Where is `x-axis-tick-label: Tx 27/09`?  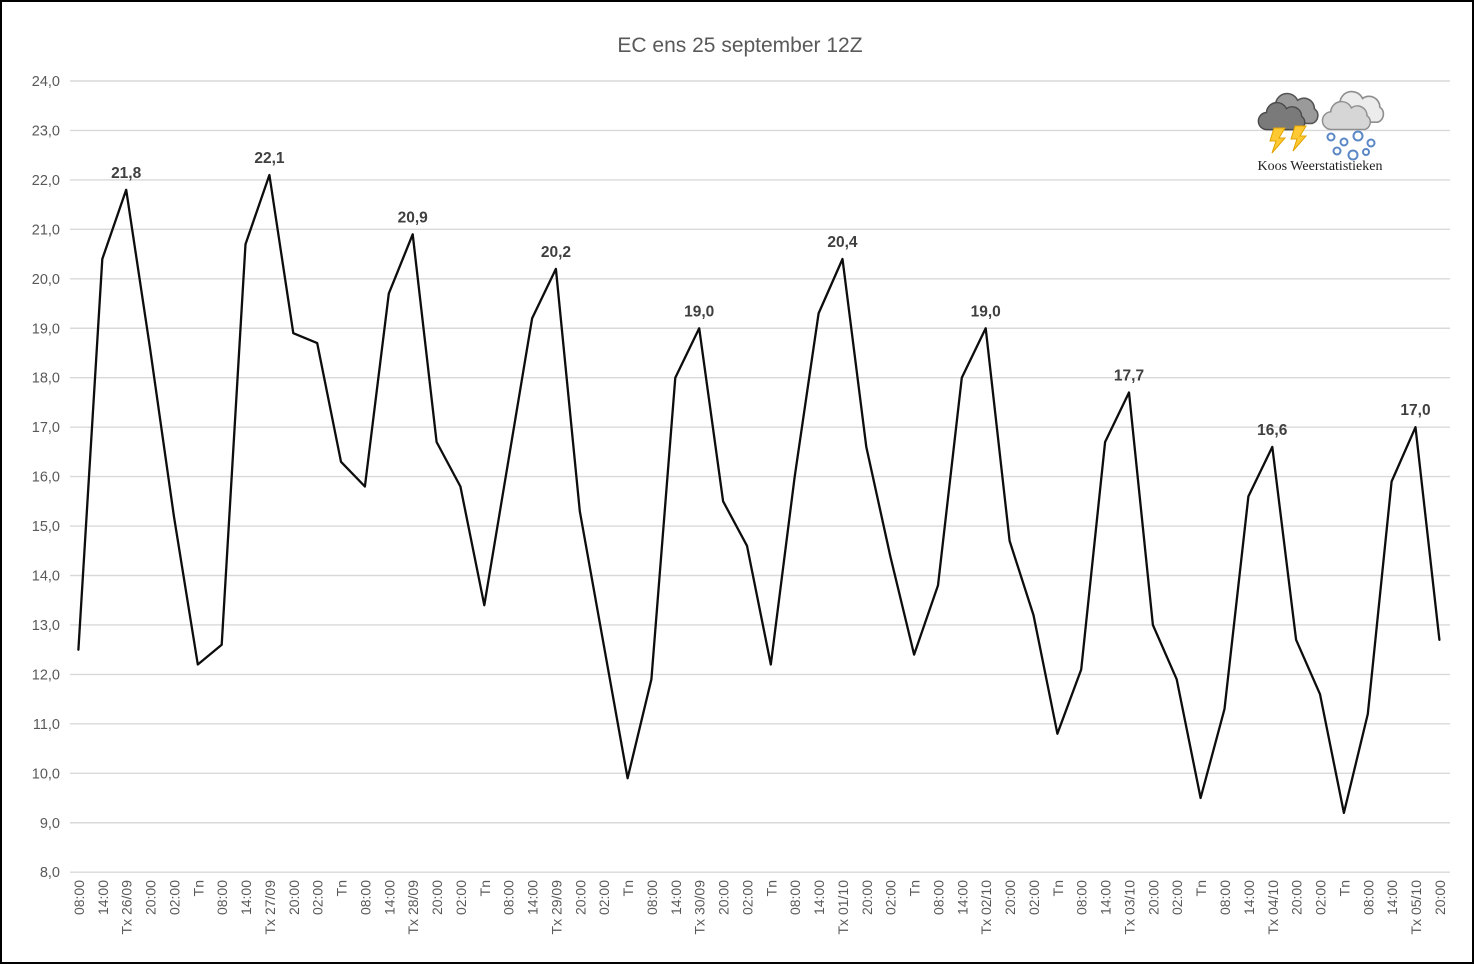 x-axis-tick-label: Tx 27/09 is located at coordinates (270, 907).